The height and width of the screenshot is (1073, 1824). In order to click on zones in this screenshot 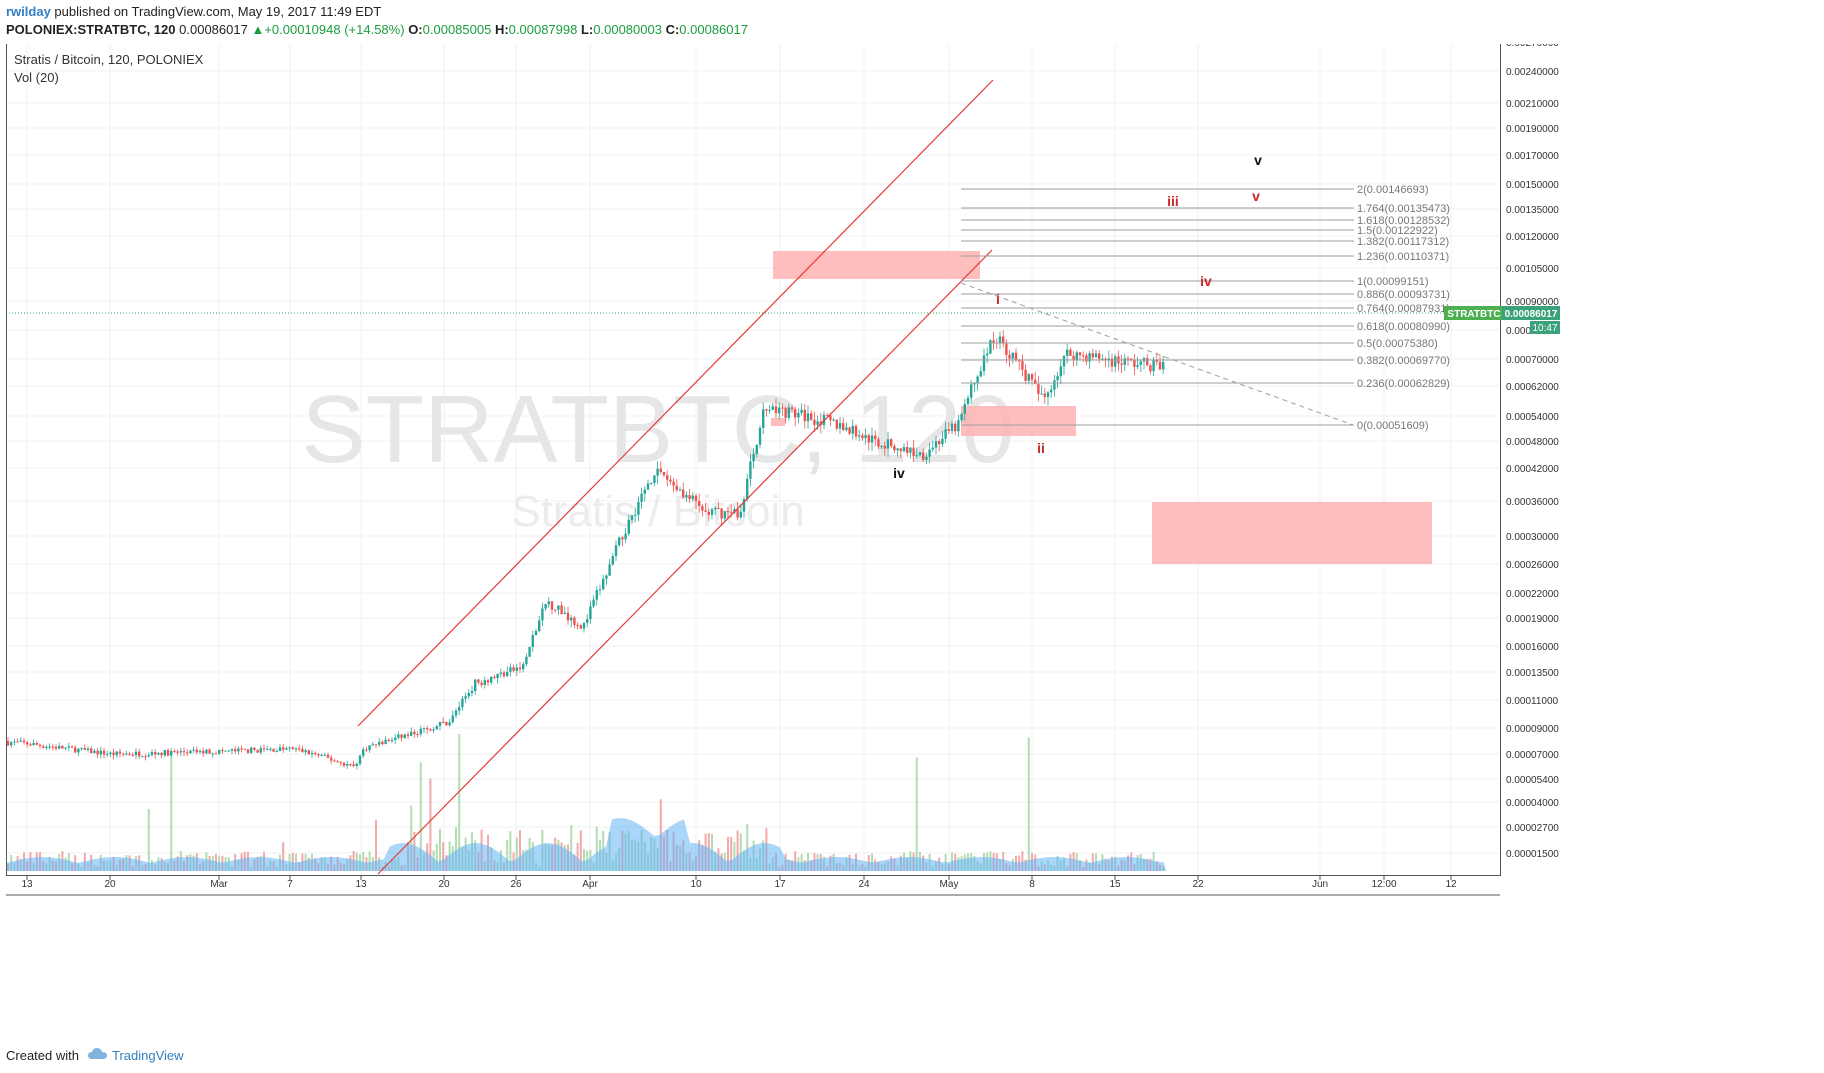, I will do `click(1101, 407)`.